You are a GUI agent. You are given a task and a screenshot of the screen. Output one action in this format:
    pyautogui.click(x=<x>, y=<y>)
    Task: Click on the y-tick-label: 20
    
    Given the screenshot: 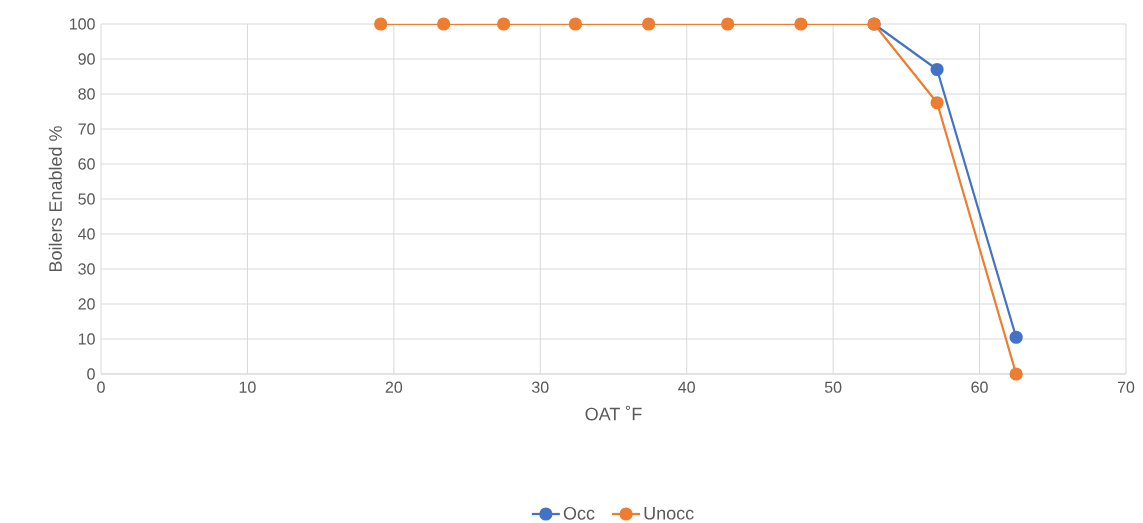 What is the action you would take?
    pyautogui.click(x=86, y=304)
    